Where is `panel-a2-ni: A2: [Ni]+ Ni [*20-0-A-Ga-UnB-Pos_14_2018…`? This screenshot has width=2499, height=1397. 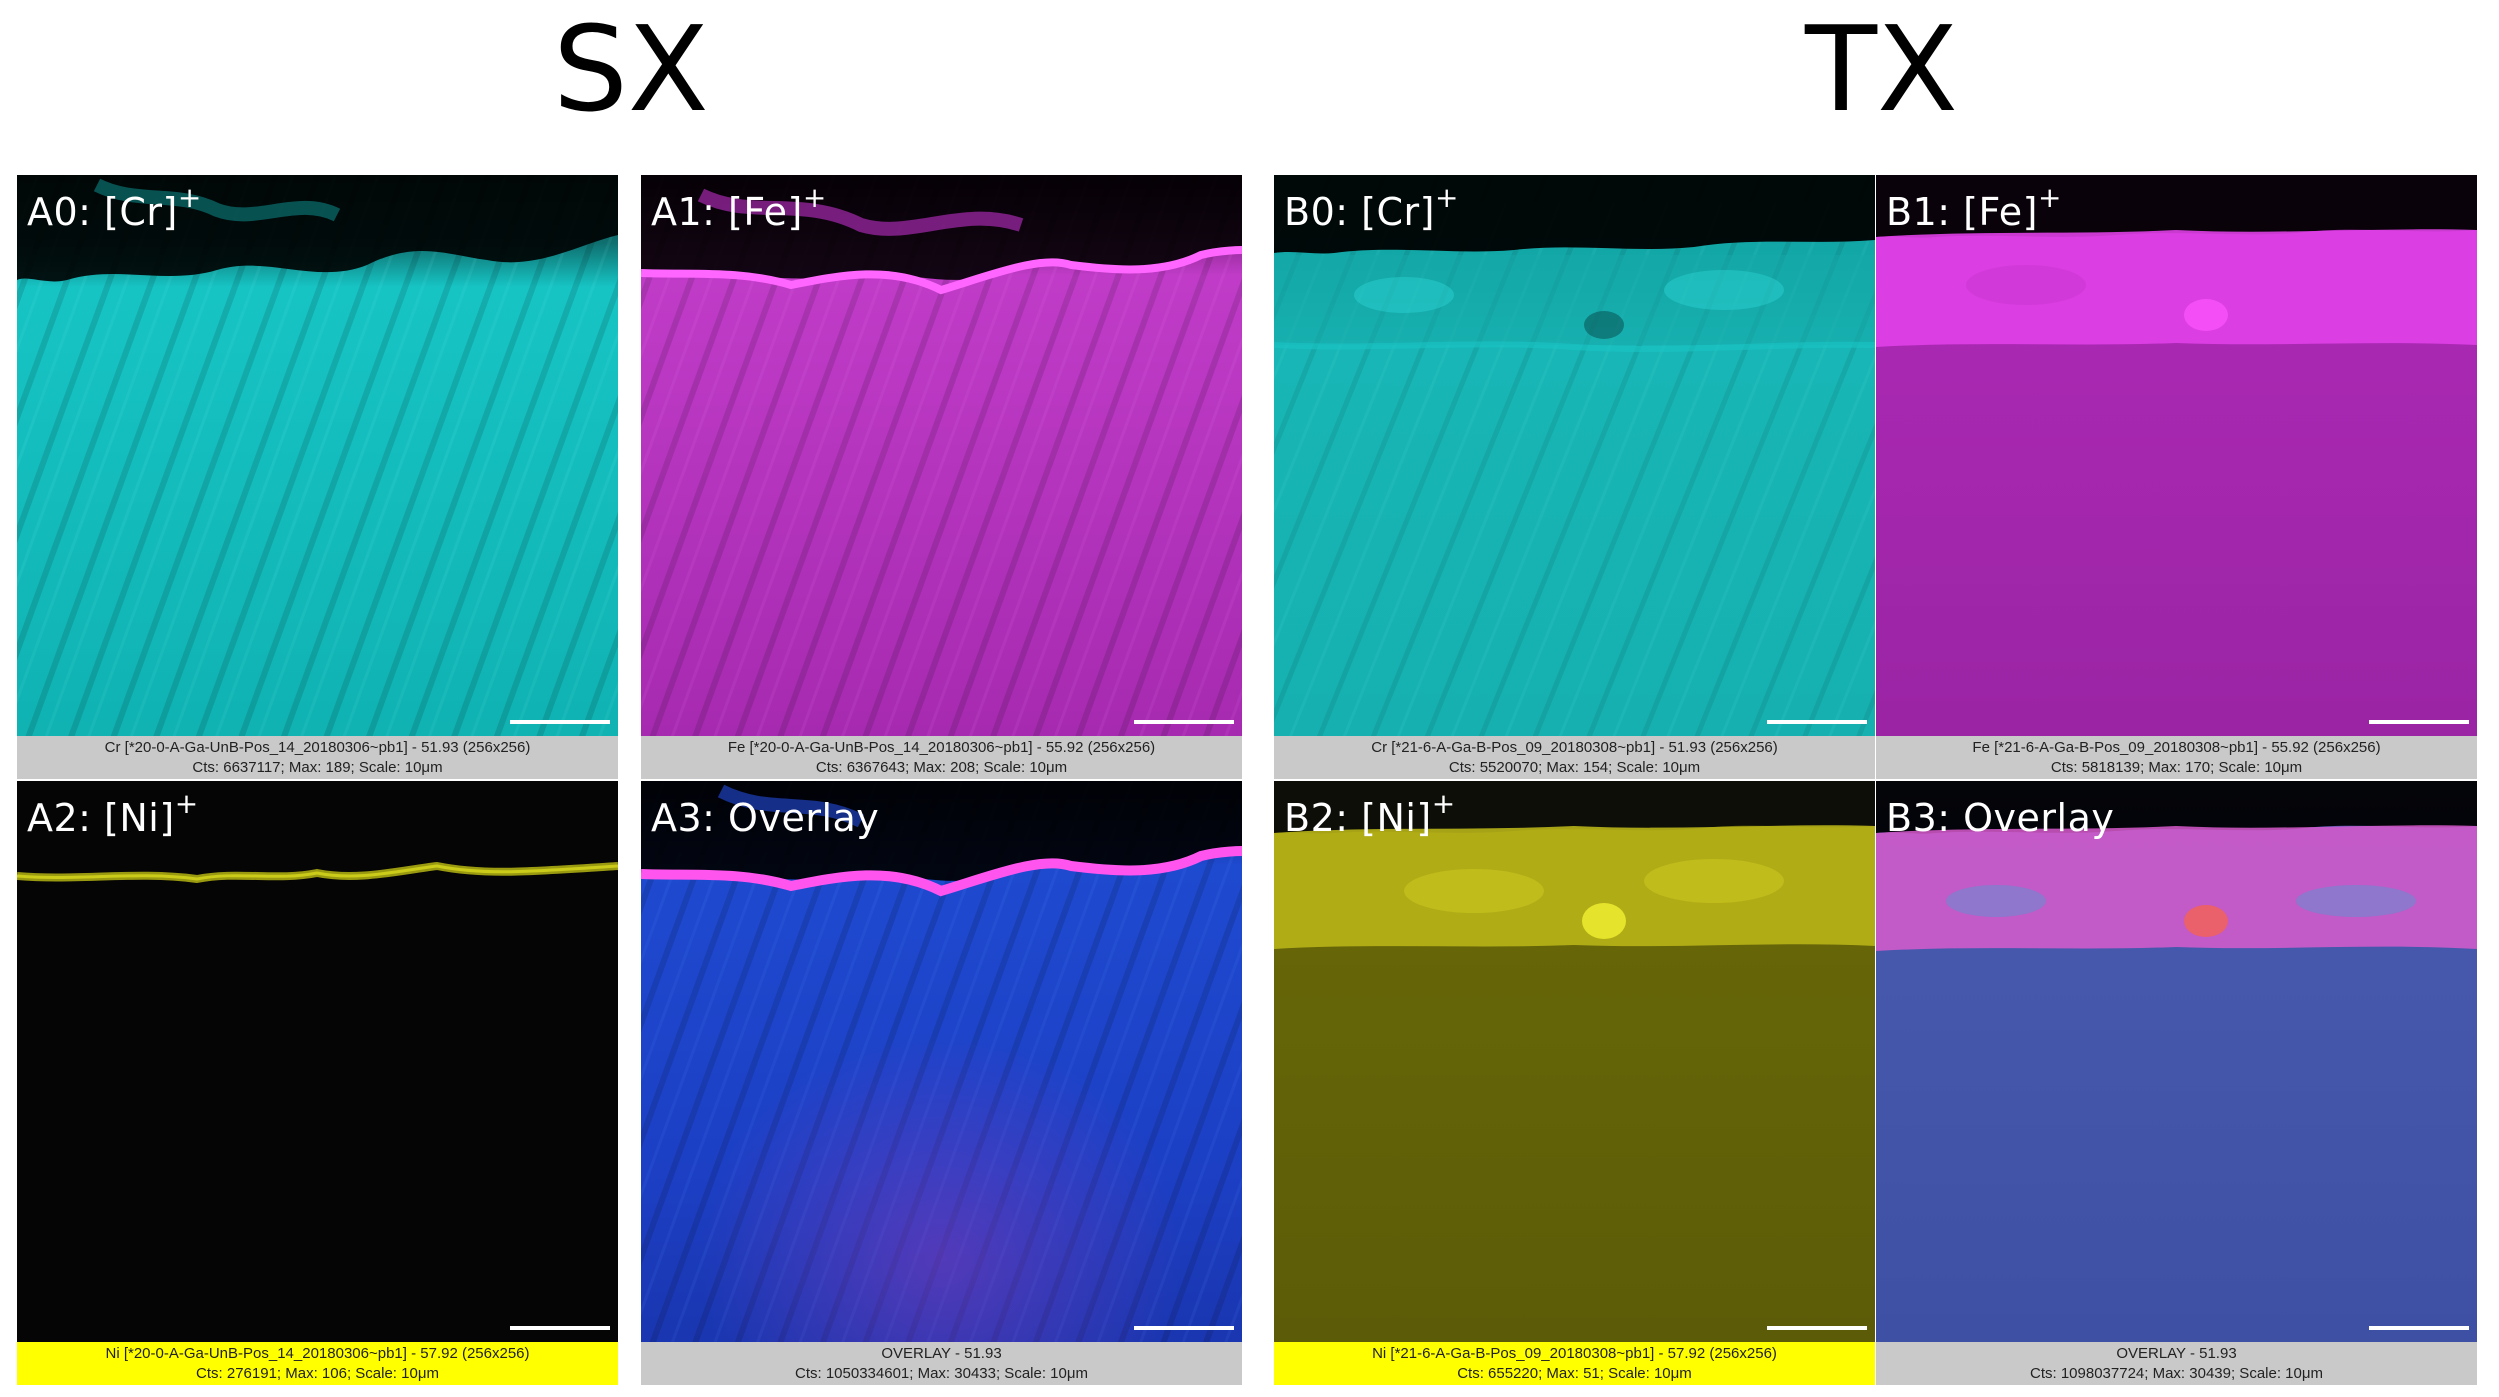 panel-a2-ni: A2: [Ni]+ Ni [*20-0-A-Ga-UnB-Pos_14_2018… is located at coordinates (317, 1083).